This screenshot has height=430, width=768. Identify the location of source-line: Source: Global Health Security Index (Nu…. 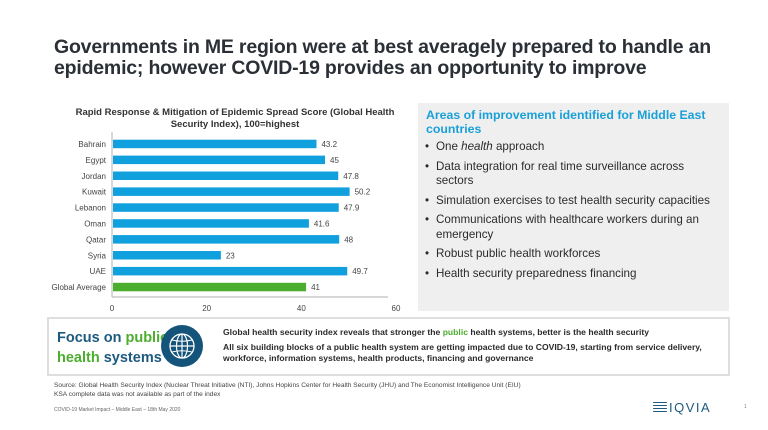
(287, 385).